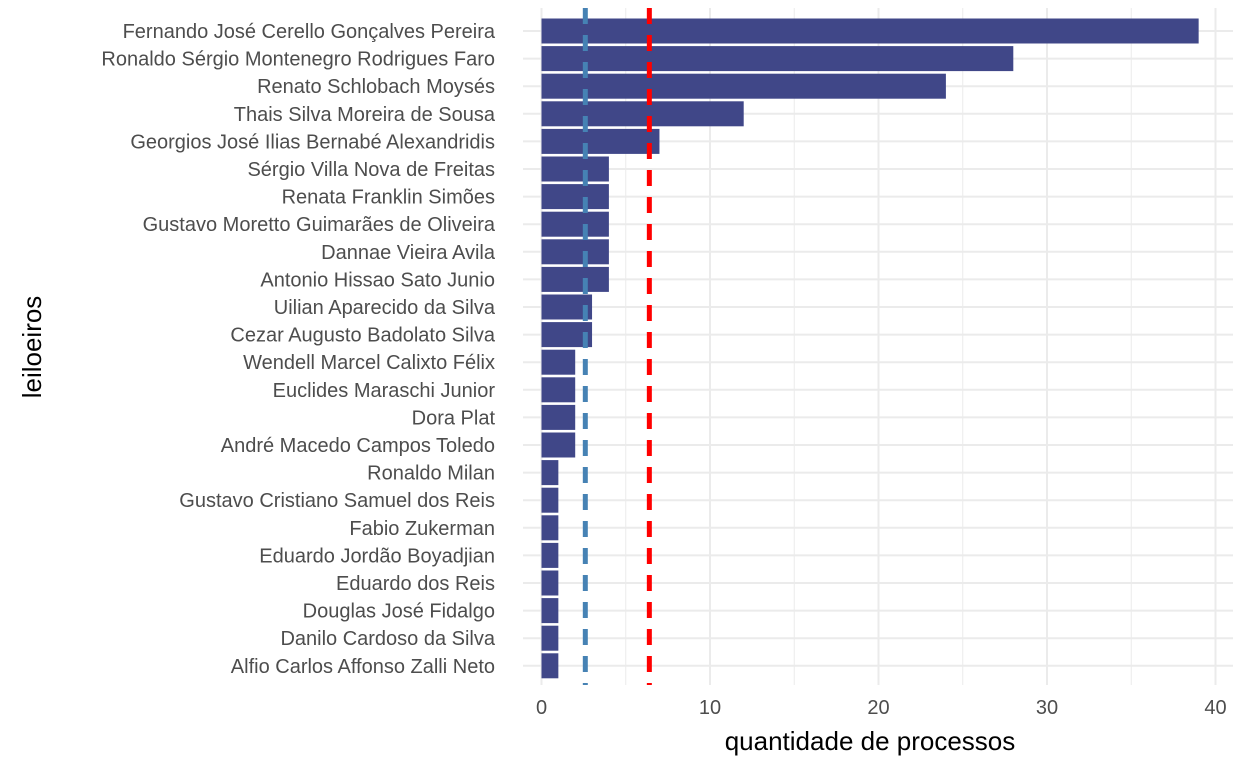 The height and width of the screenshot is (768, 1248). What do you see at coordinates (319, 225) in the screenshot?
I see `y-tick-label: Gustavo Moretto Guimarães de Oliveira` at bounding box center [319, 225].